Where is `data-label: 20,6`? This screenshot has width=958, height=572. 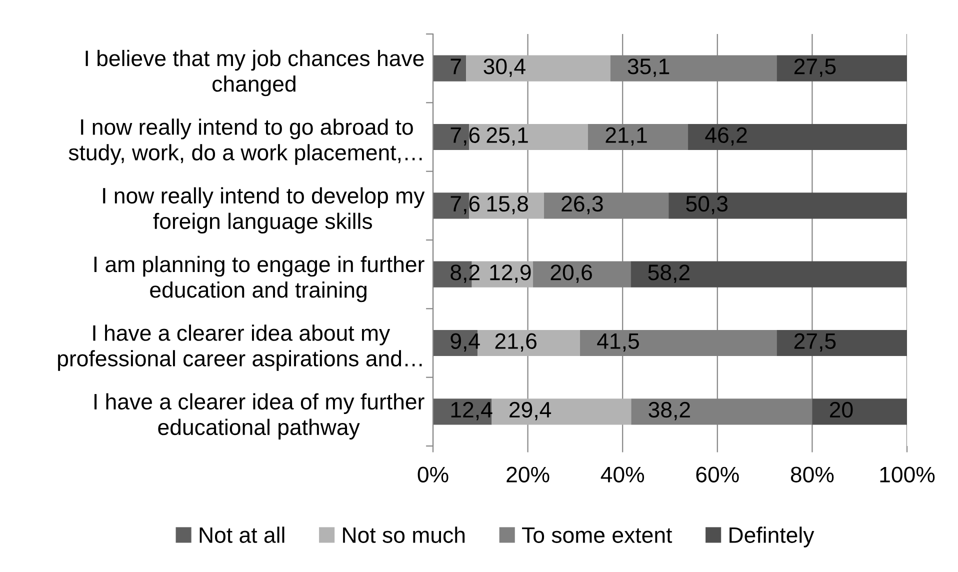
data-label: 20,6 is located at coordinates (571, 273).